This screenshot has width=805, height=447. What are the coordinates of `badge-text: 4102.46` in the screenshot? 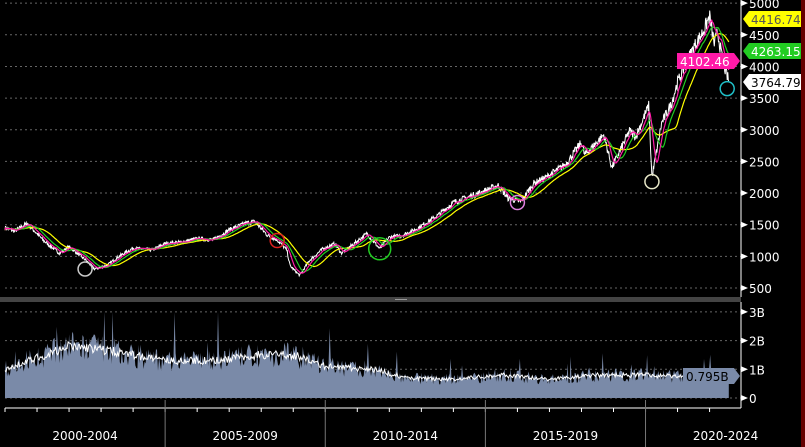 It's located at (705, 62).